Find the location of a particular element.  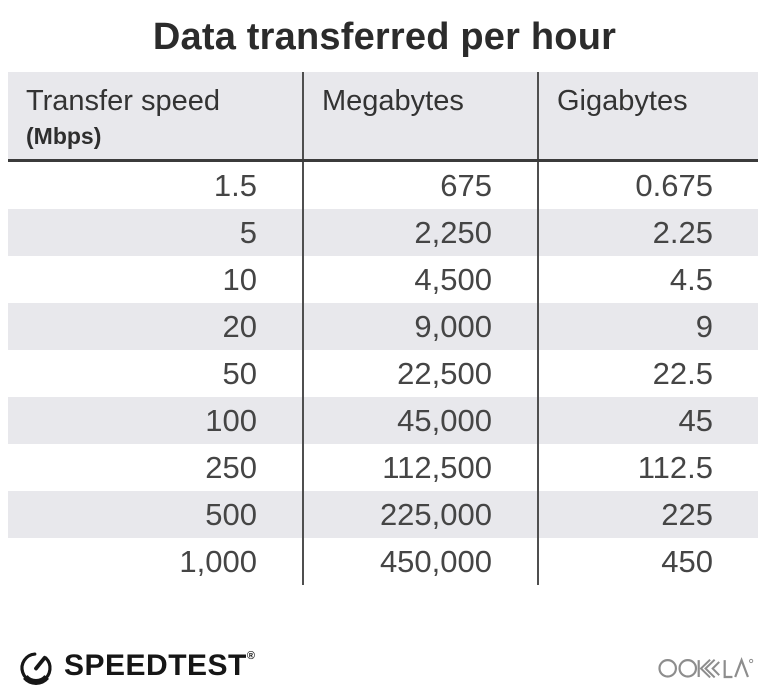

column-header-transfer-speed: Transfer speed (Mbps) is located at coordinates (155, 115).